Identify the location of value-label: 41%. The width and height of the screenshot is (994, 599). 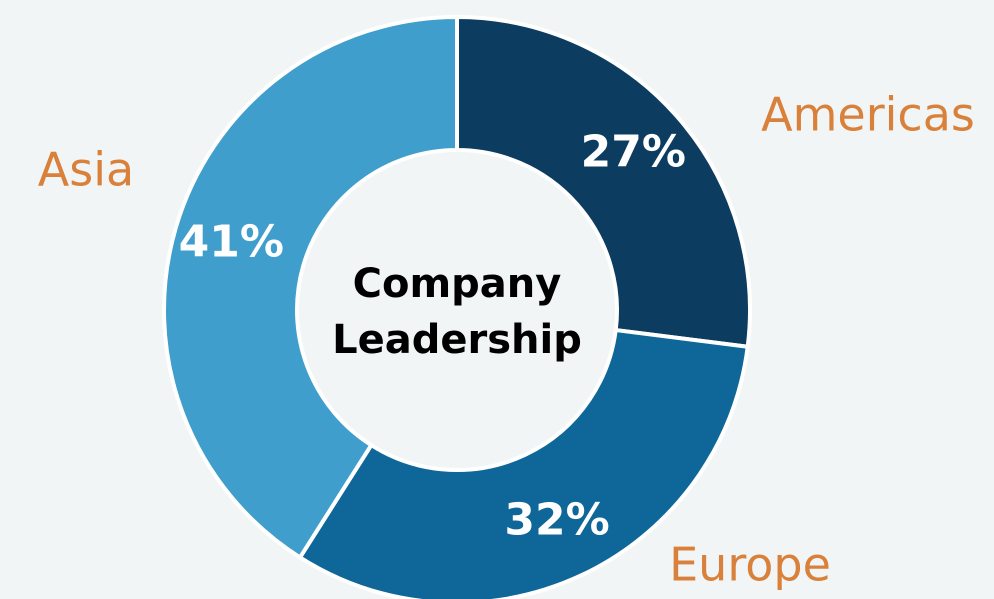
(231, 241).